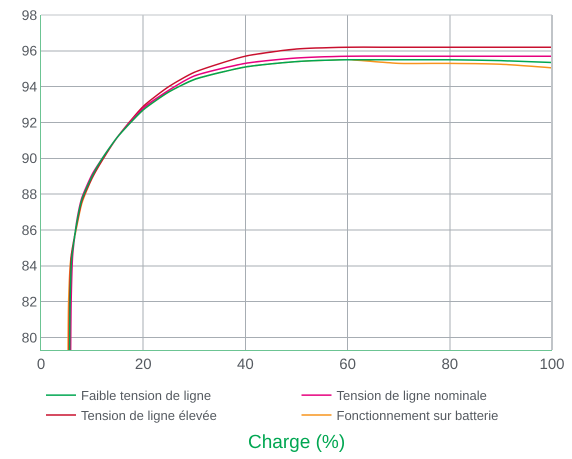 This screenshot has height=459, width=572. What do you see at coordinates (411, 396) in the screenshot?
I see `legend-label: Tension de ligne nominale` at bounding box center [411, 396].